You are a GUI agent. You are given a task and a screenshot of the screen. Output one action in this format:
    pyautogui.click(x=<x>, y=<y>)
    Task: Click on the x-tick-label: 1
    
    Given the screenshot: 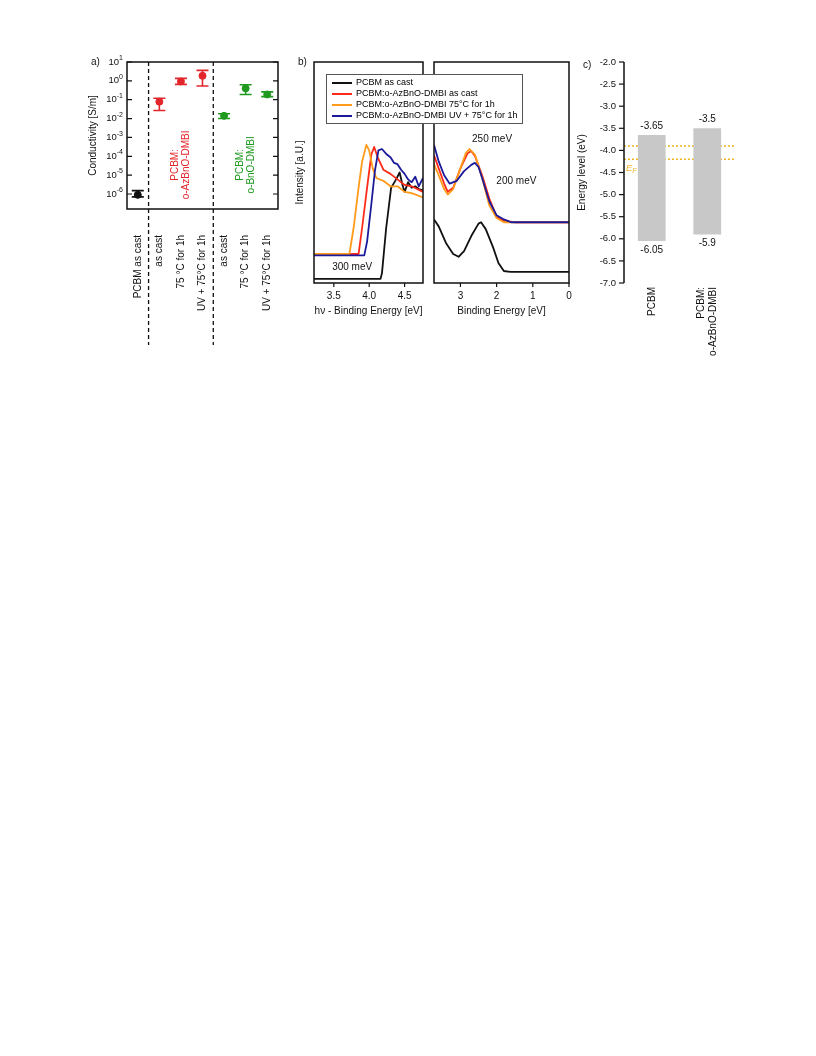 What is the action you would take?
    pyautogui.click(x=533, y=295)
    